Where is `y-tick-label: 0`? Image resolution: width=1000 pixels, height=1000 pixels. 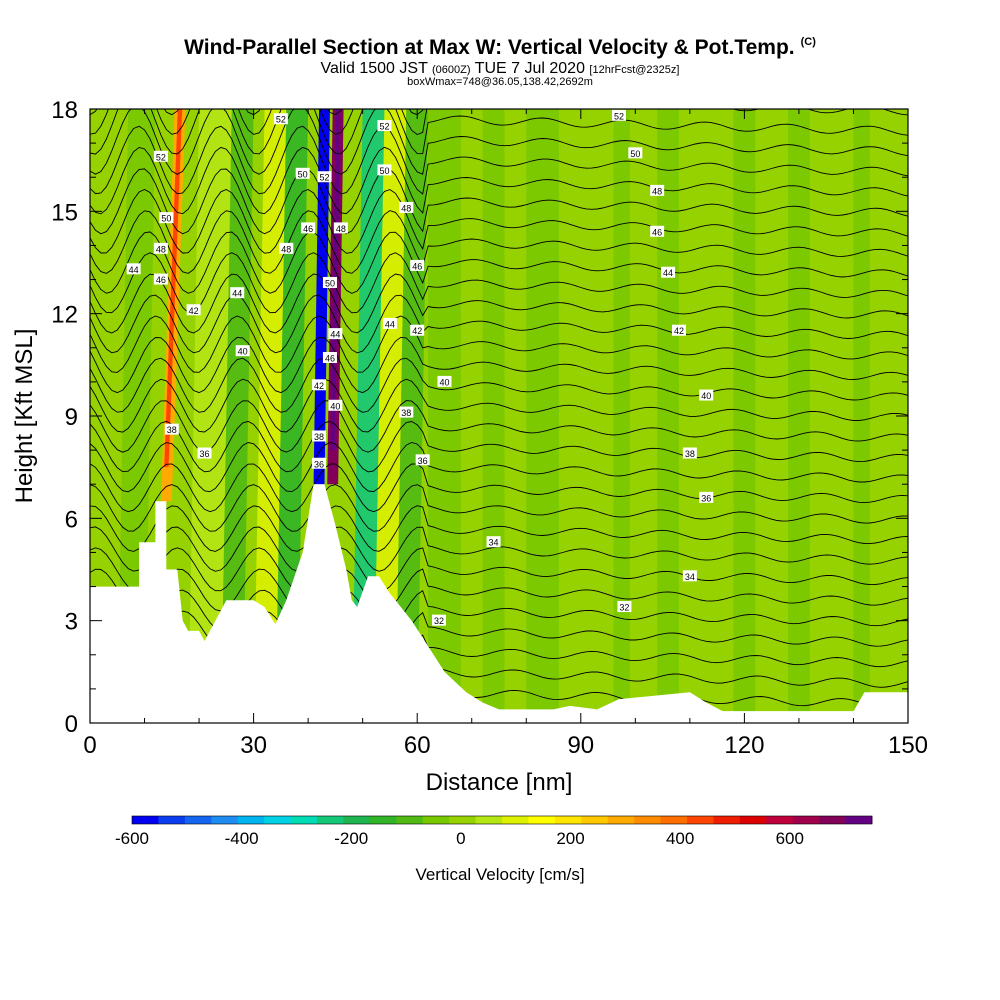 y-tick-label: 0 is located at coordinates (71, 724).